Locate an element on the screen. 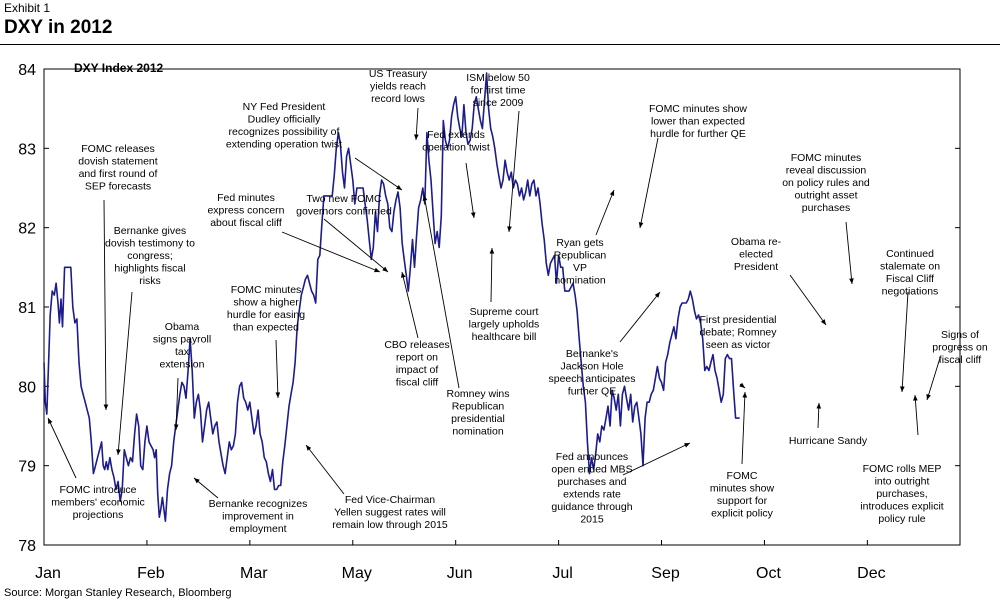 The image size is (1000, 604). annotation-line: Fiscal Cliff is located at coordinates (910, 279).